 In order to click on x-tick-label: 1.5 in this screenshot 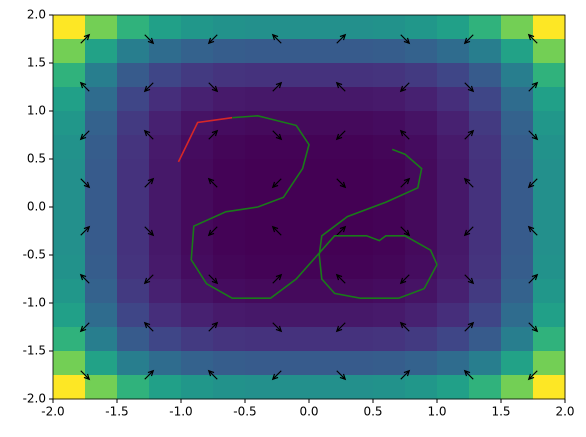, I will do `click(500, 412)`.